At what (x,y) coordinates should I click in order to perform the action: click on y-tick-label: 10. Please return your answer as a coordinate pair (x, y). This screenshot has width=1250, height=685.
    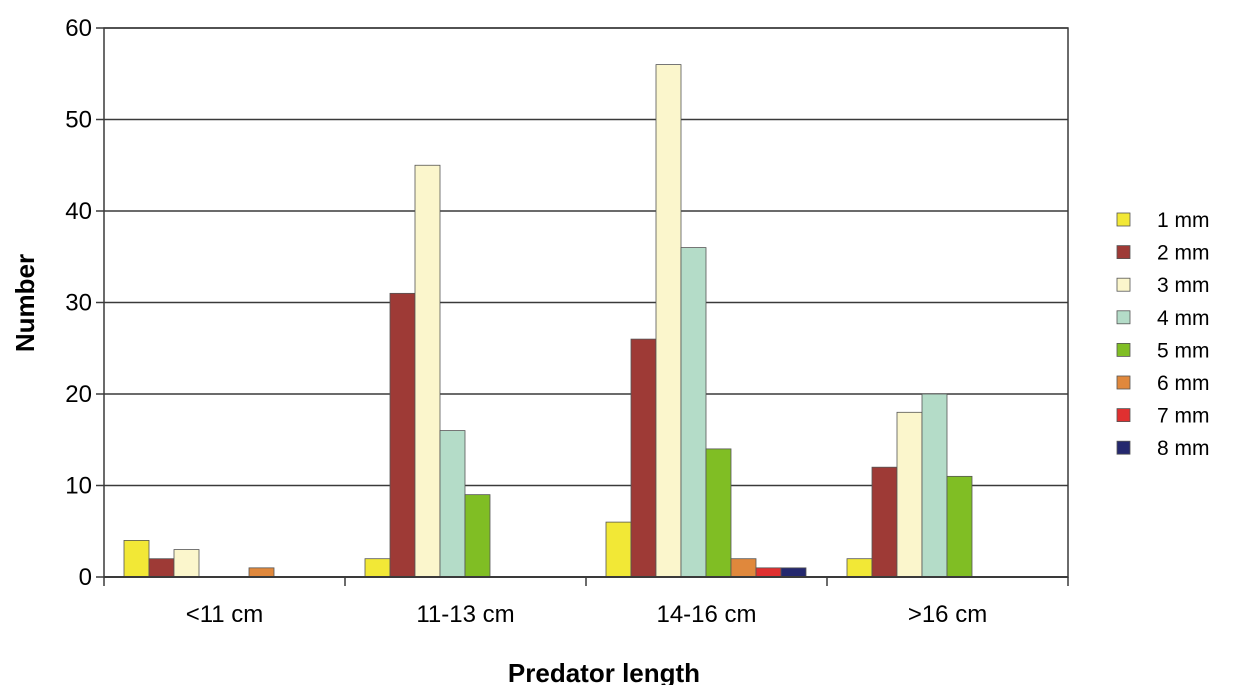
    Looking at the image, I should click on (78, 486).